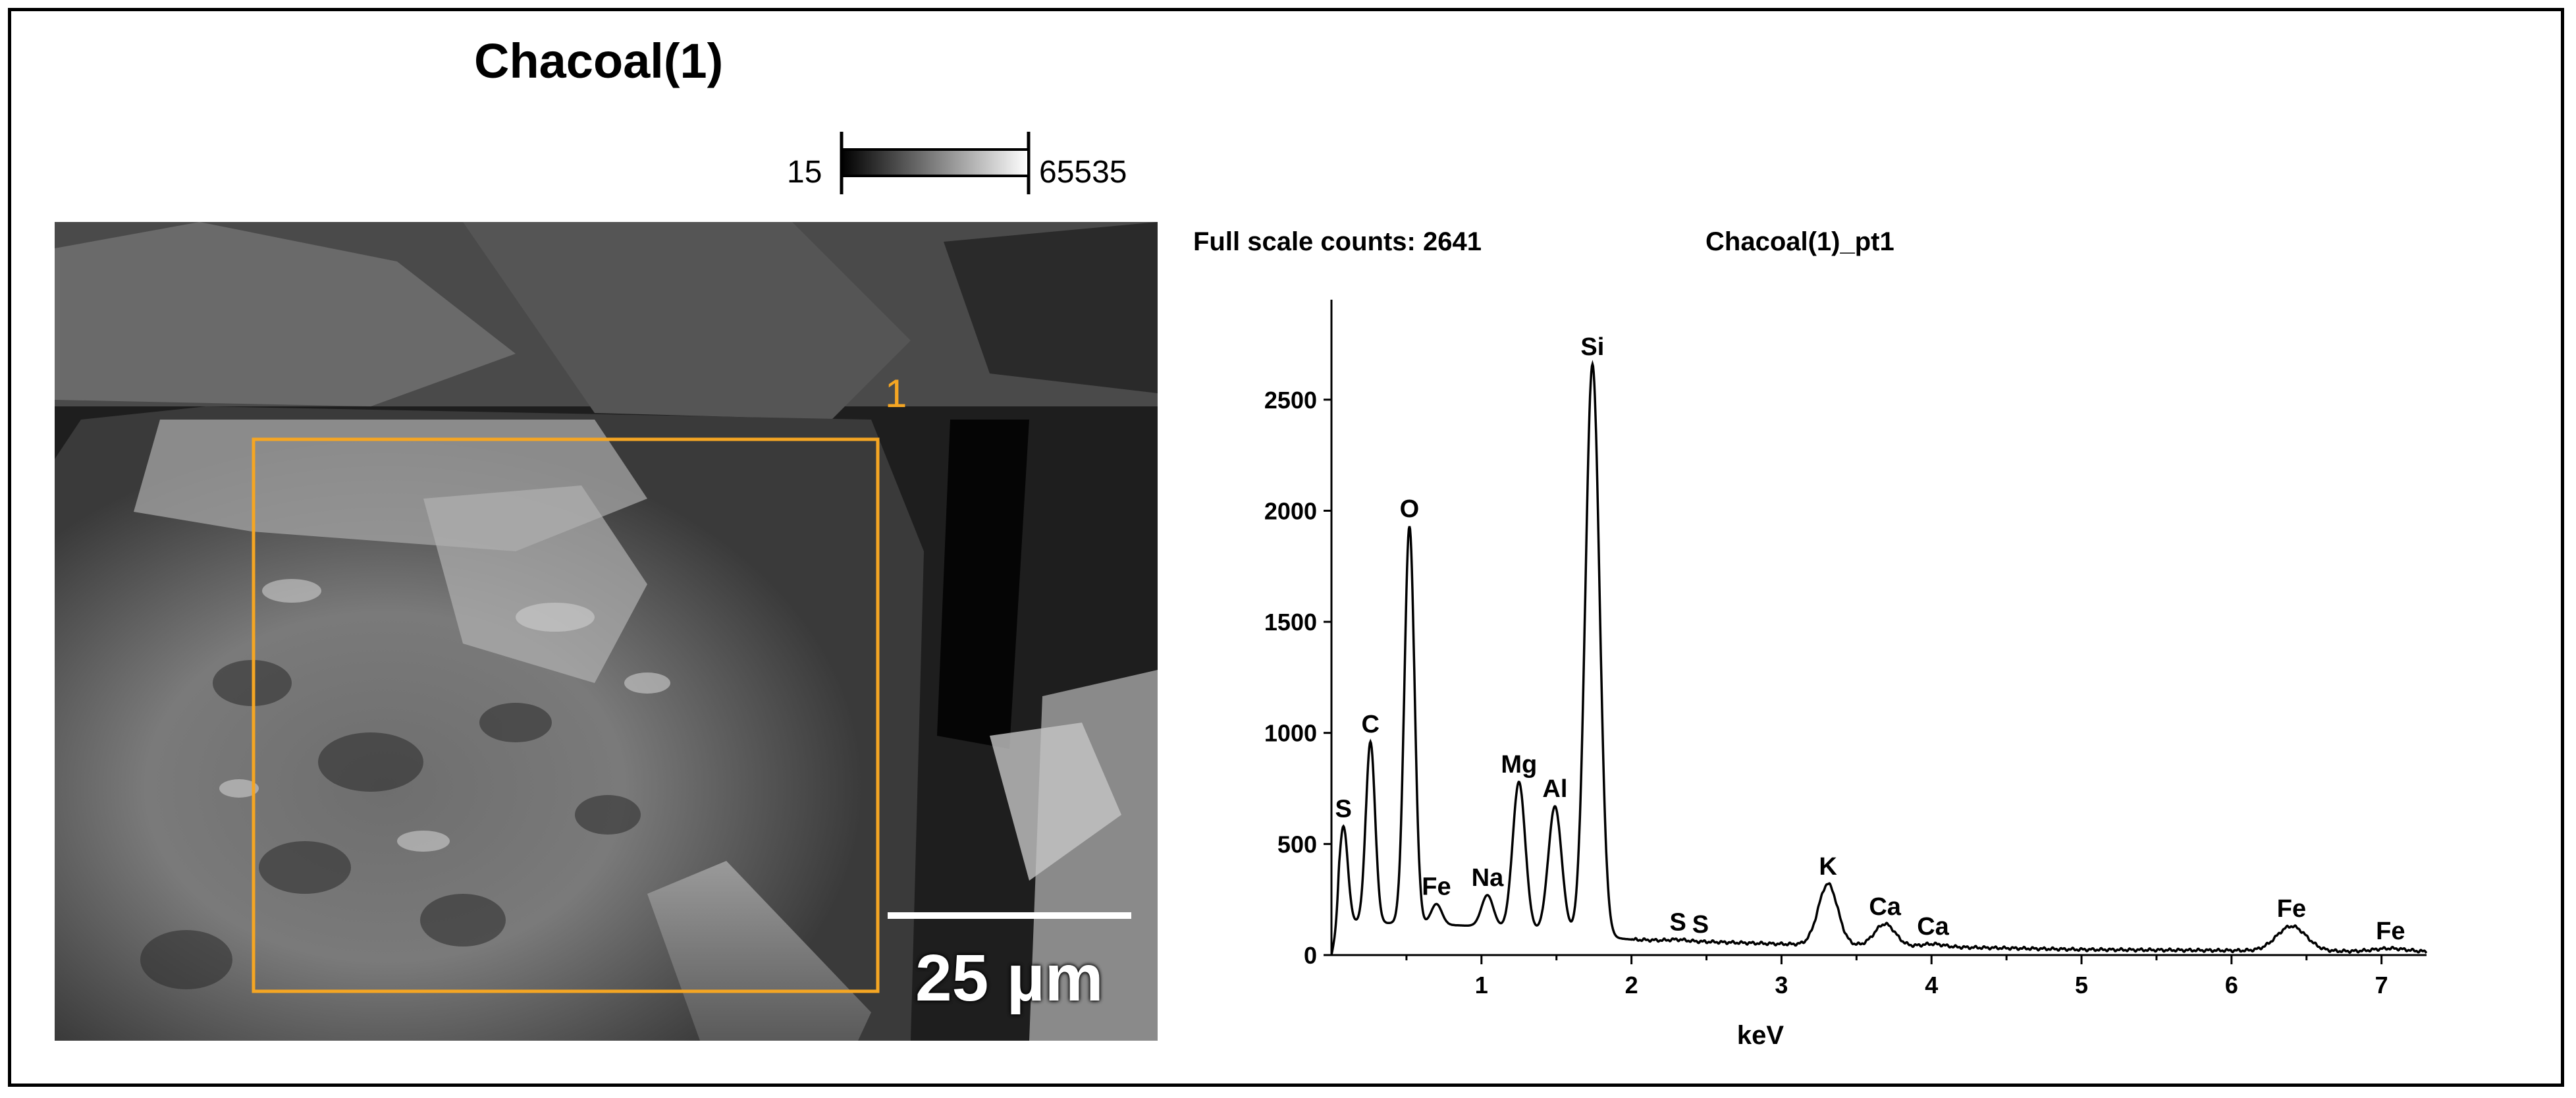 The height and width of the screenshot is (1098, 2576). Describe the element at coordinates (1297, 845) in the screenshot. I see `y-tick-label: 500` at that location.